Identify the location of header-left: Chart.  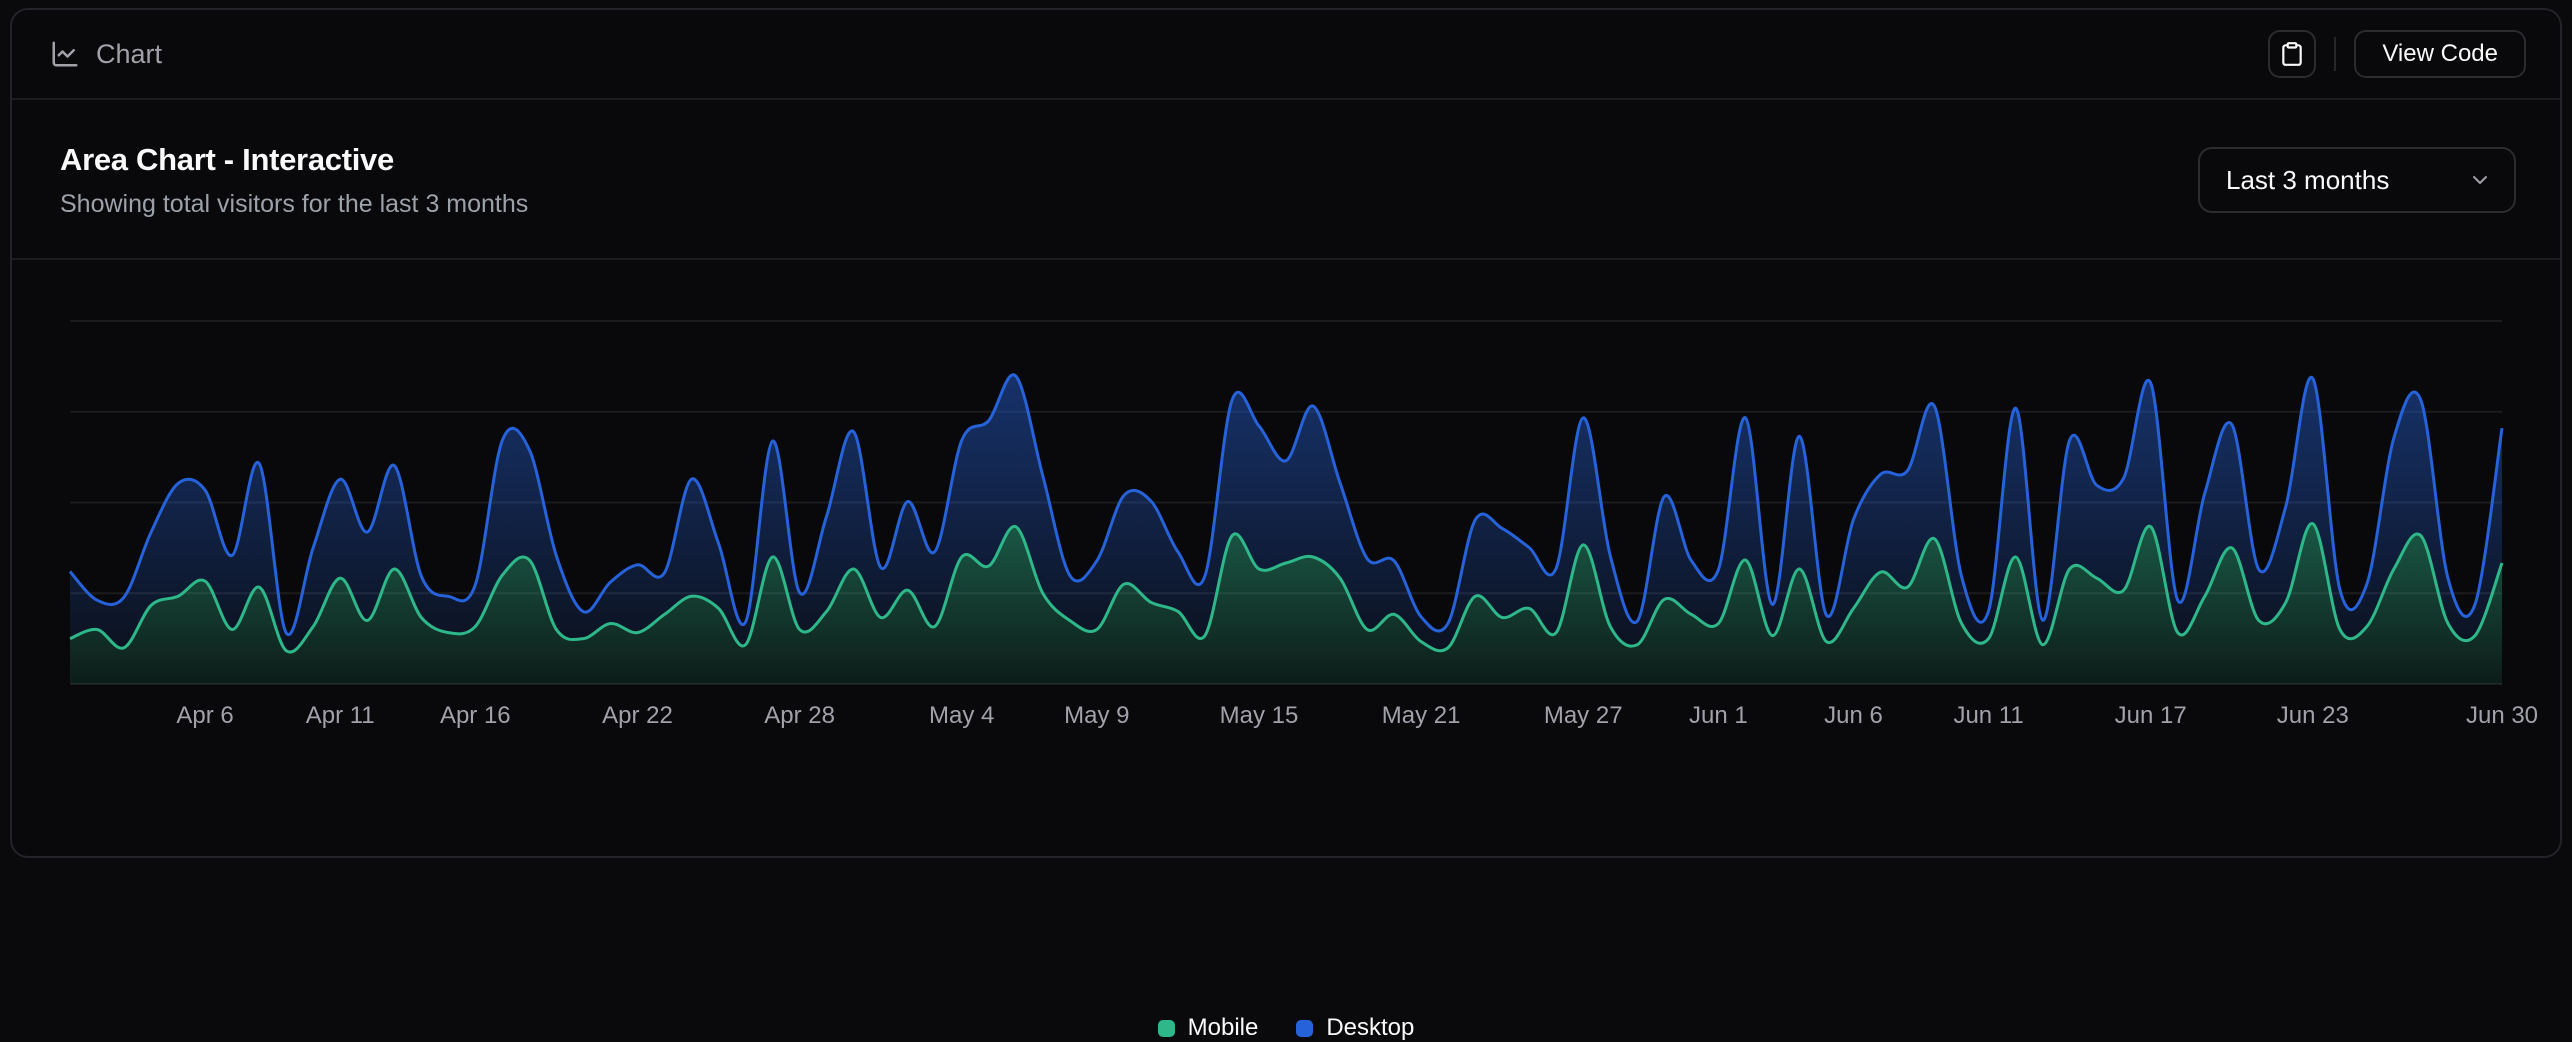
(106, 54).